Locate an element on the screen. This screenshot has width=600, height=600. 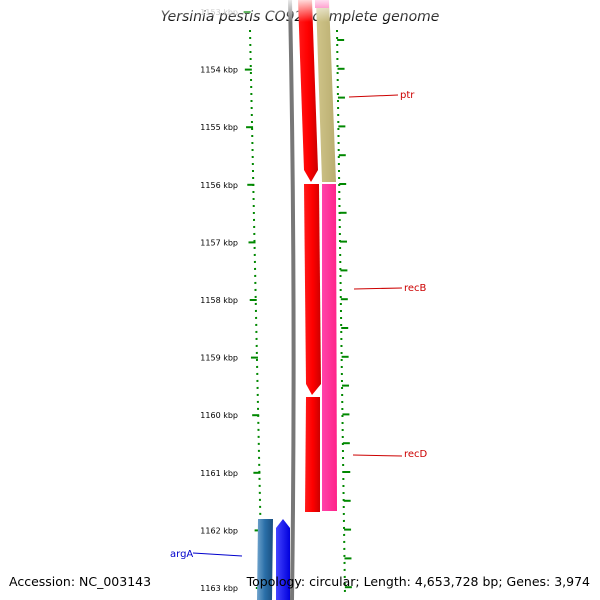
gene-recD-cds is located at coordinates (312, 454).